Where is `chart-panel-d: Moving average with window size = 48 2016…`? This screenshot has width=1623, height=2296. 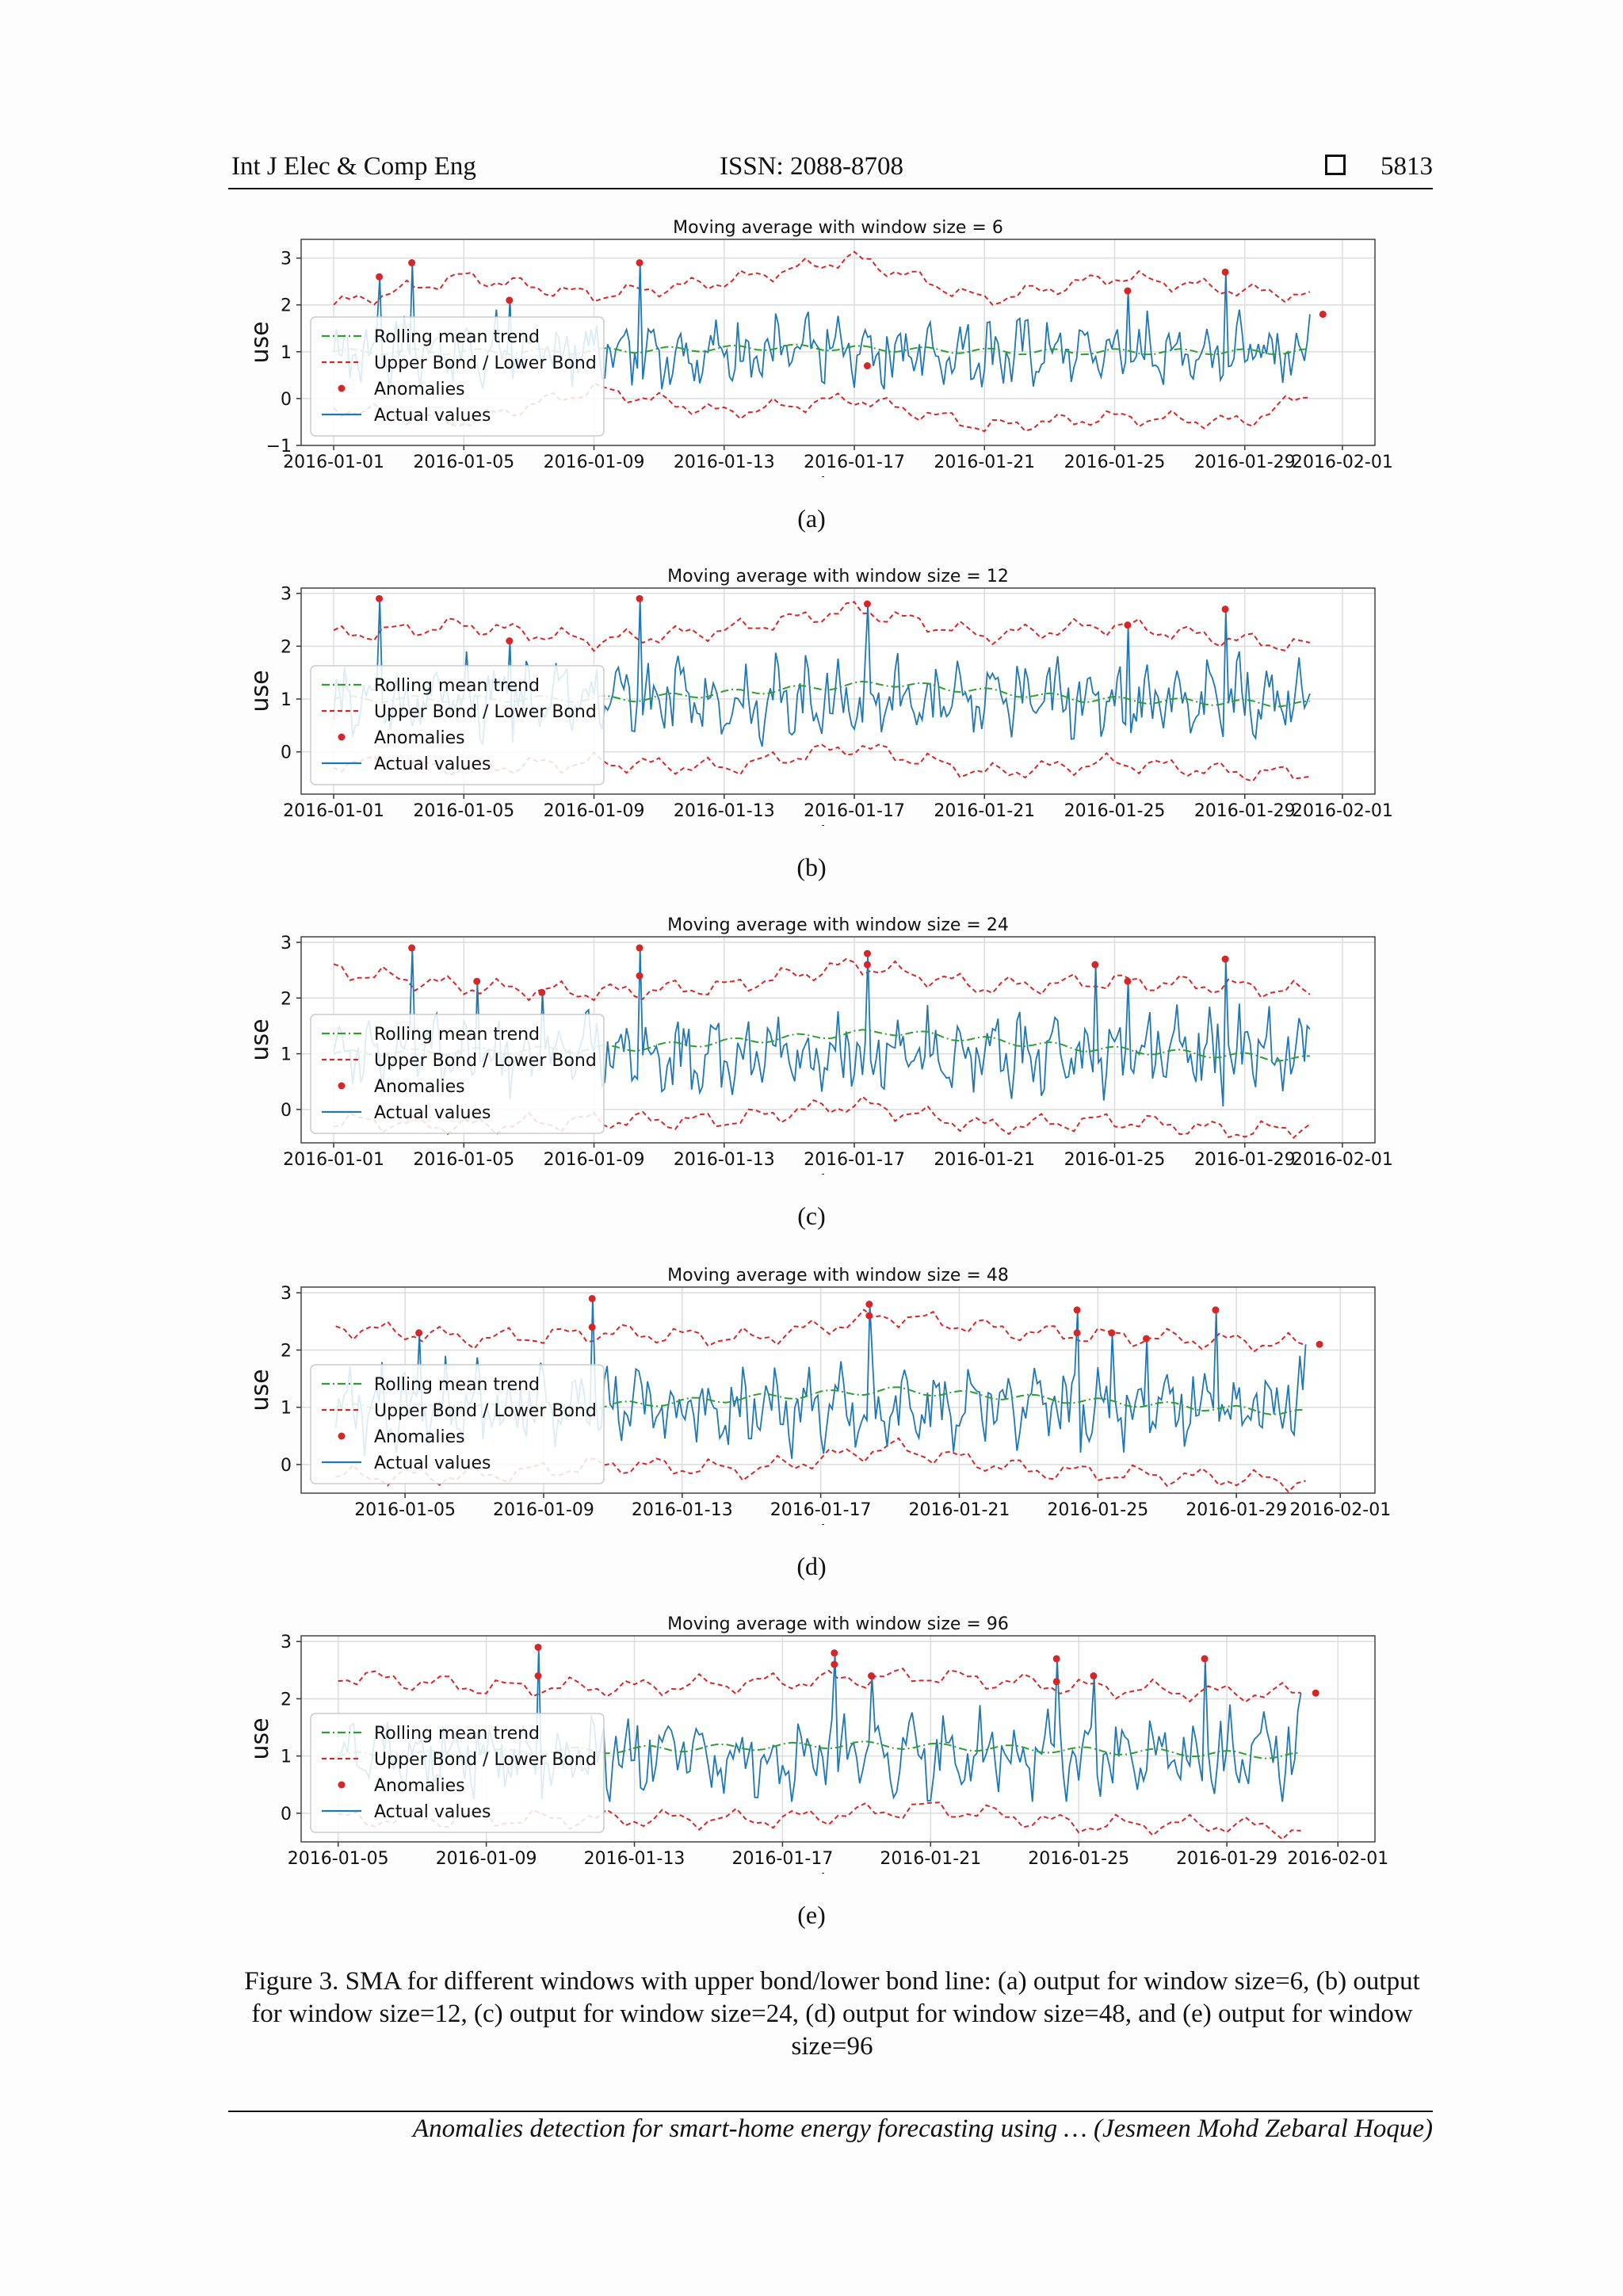
chart-panel-d: Moving average with window size = 48 2016… is located at coordinates (811, 1394).